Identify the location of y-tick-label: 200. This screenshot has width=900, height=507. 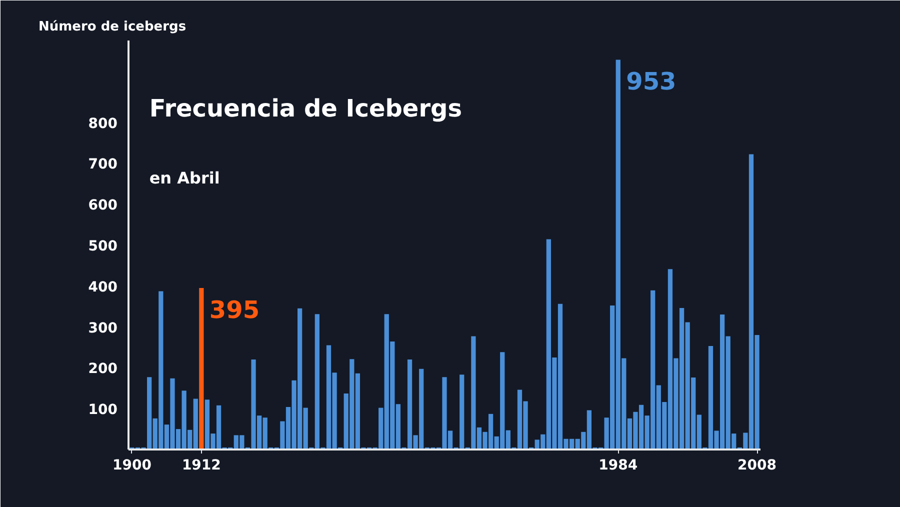
(103, 369).